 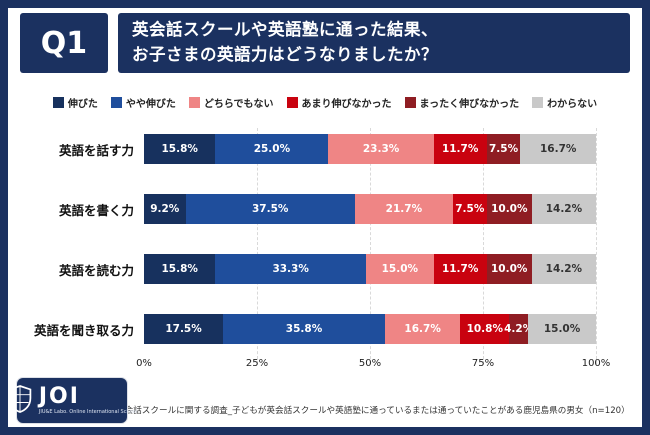 I want to click on stacked-bar: 15.8% 33.3% 15.0% 11.7% 10.0% 14.2%, so click(x=370, y=269).